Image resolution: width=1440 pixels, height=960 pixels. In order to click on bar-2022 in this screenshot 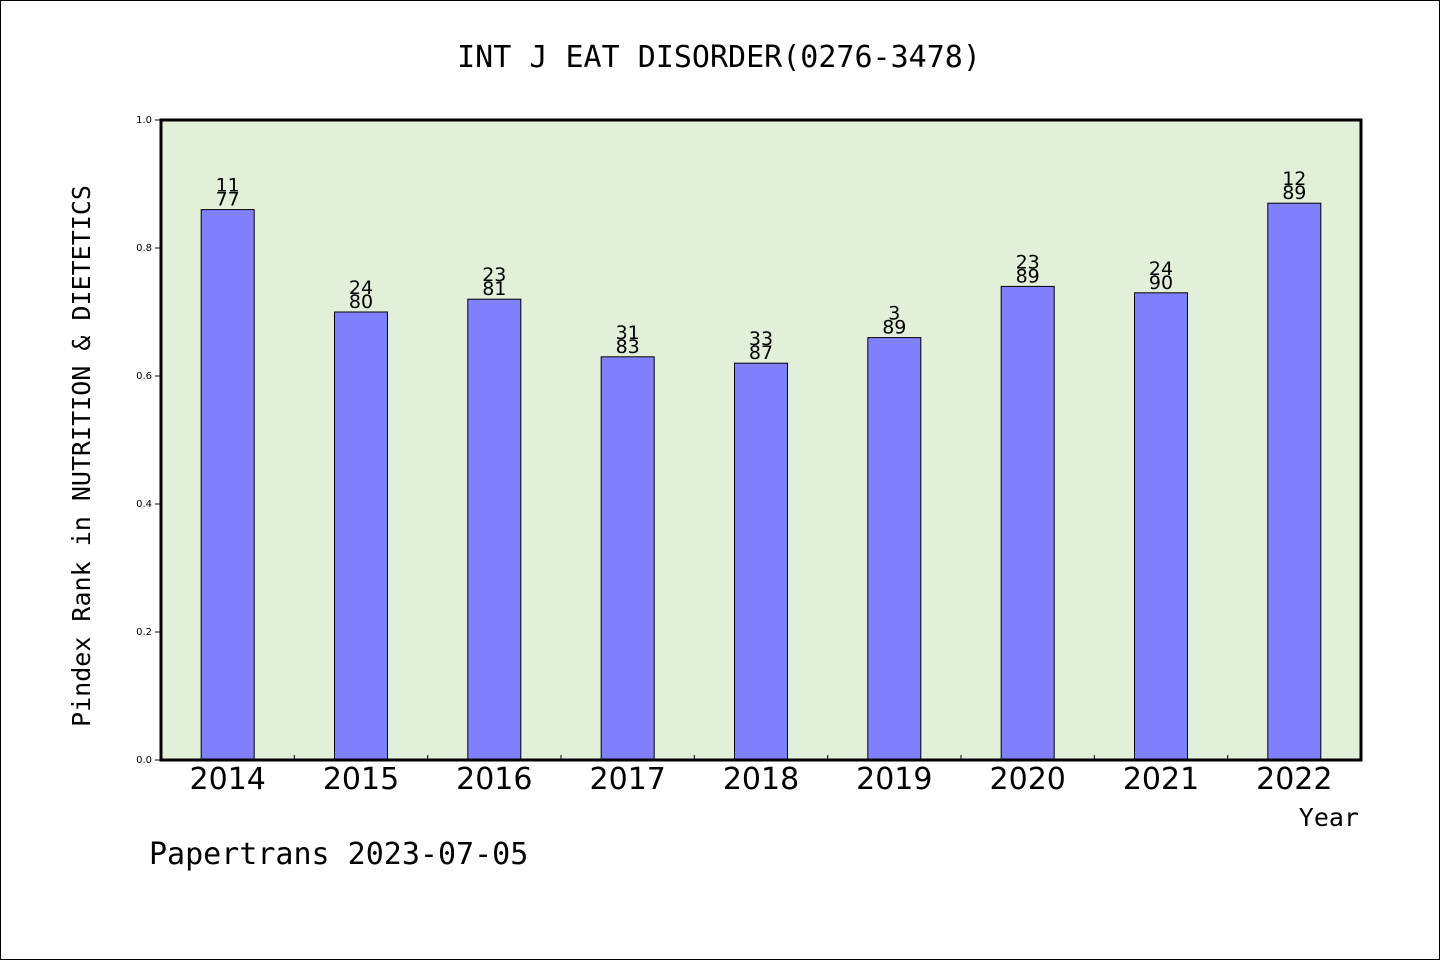, I will do `click(1294, 481)`.